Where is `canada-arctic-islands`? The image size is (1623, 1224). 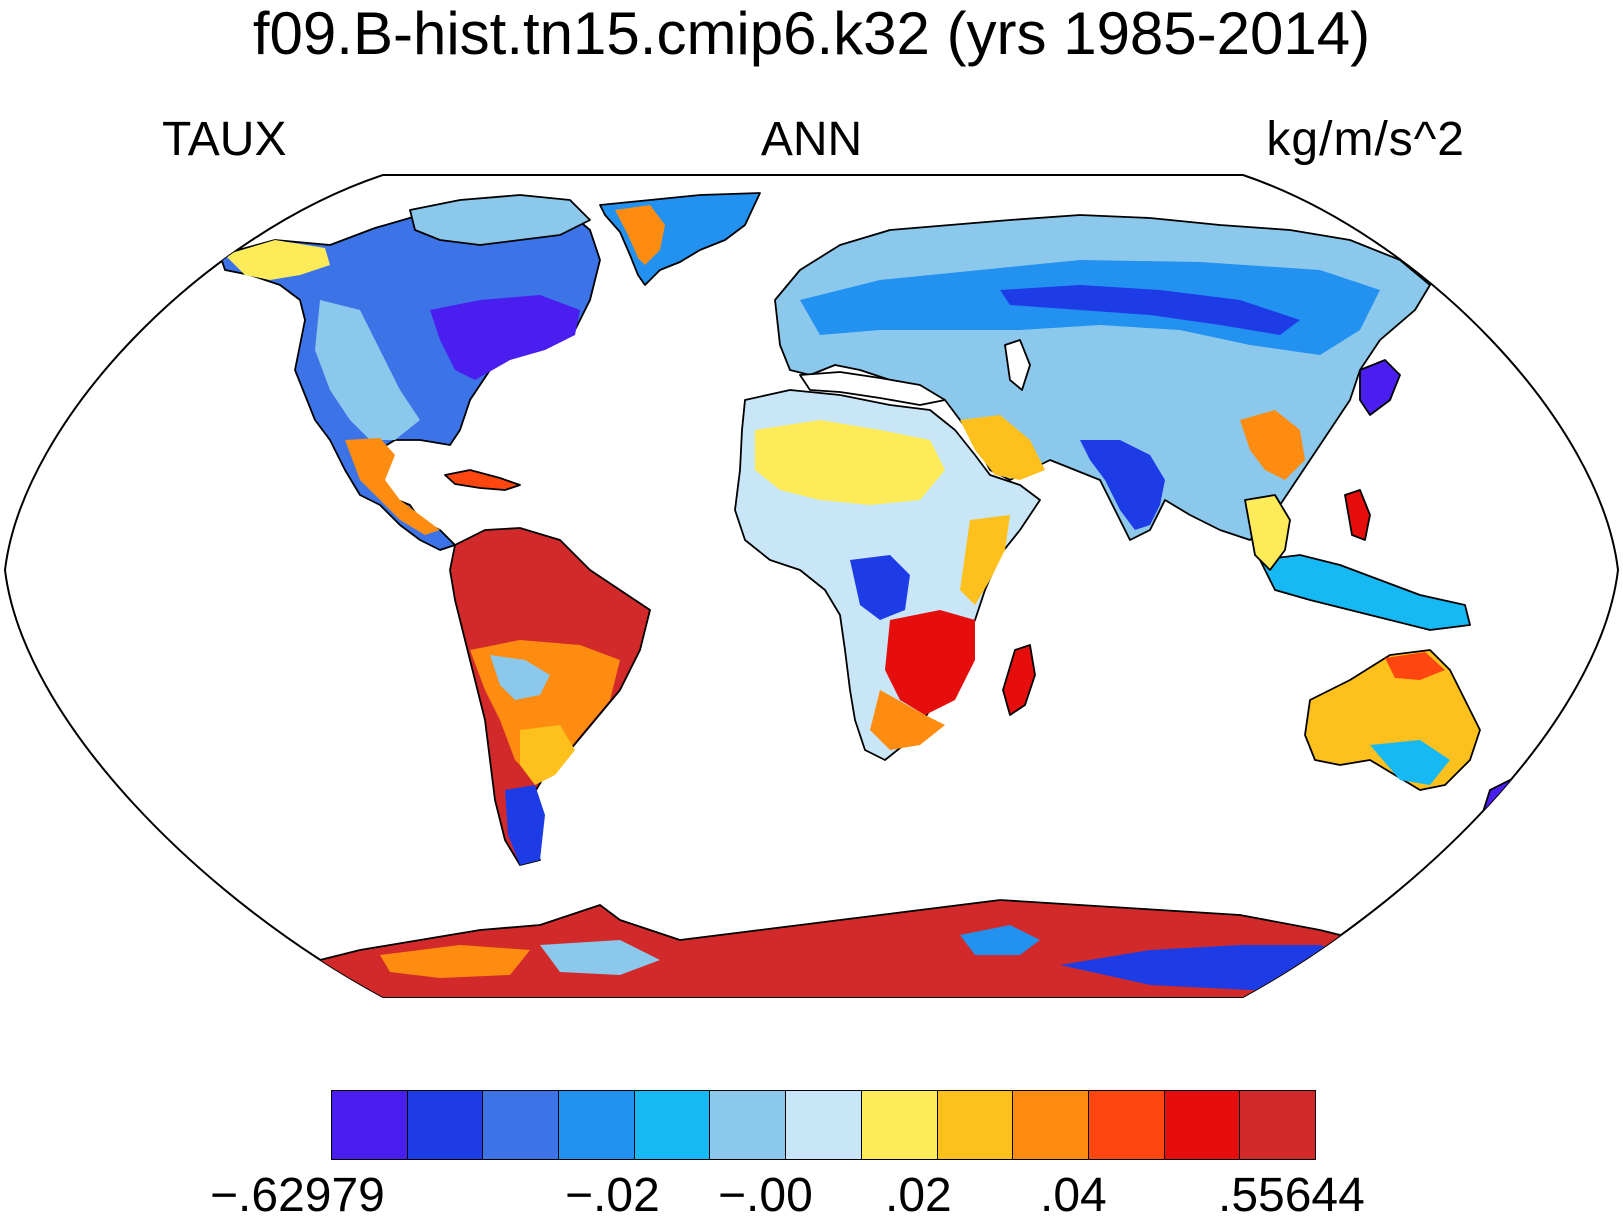 canada-arctic-islands is located at coordinates (500, 220).